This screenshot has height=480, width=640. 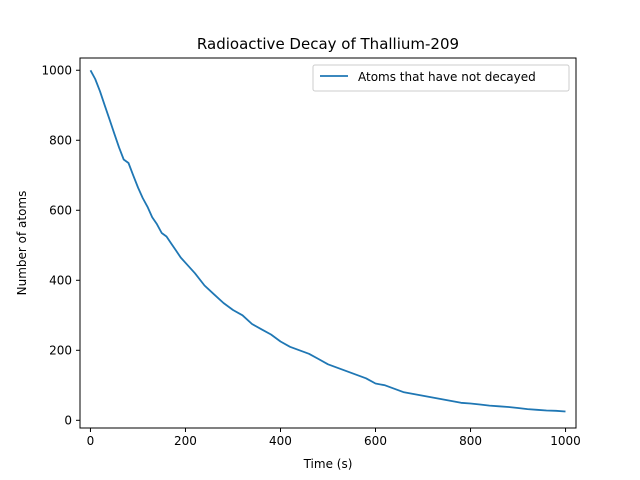 I want to click on legend-box, so click(x=441, y=78).